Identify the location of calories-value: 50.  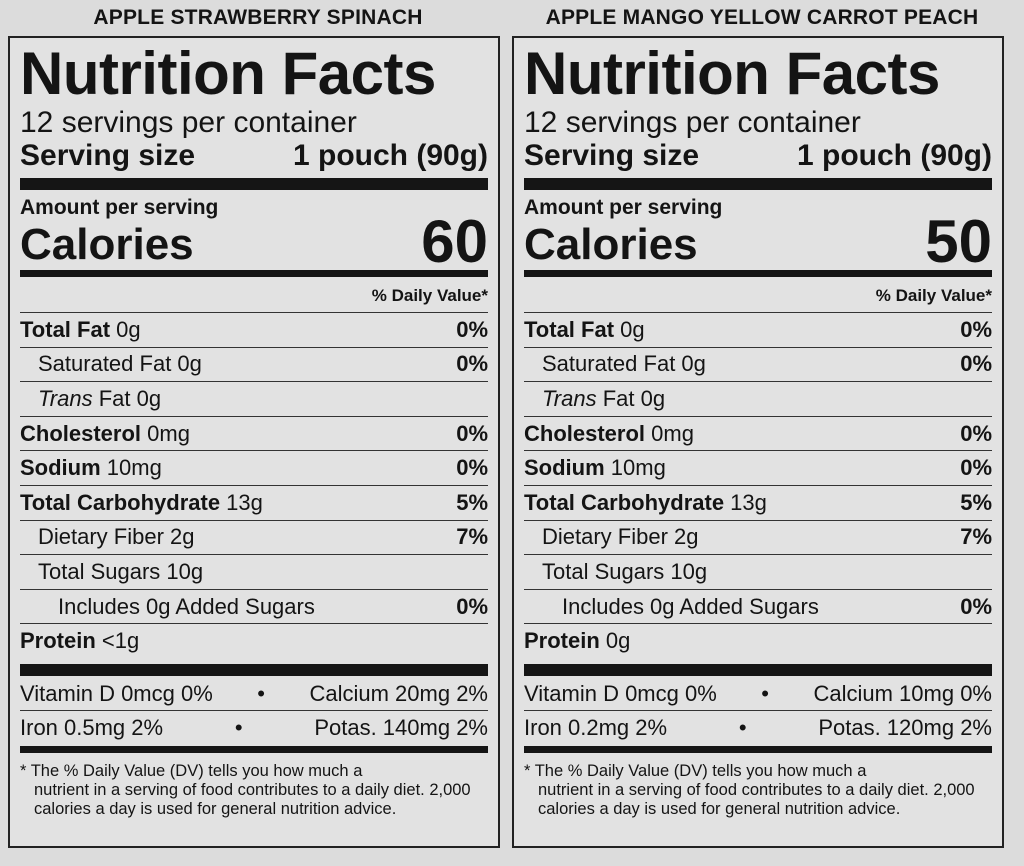
(958, 241).